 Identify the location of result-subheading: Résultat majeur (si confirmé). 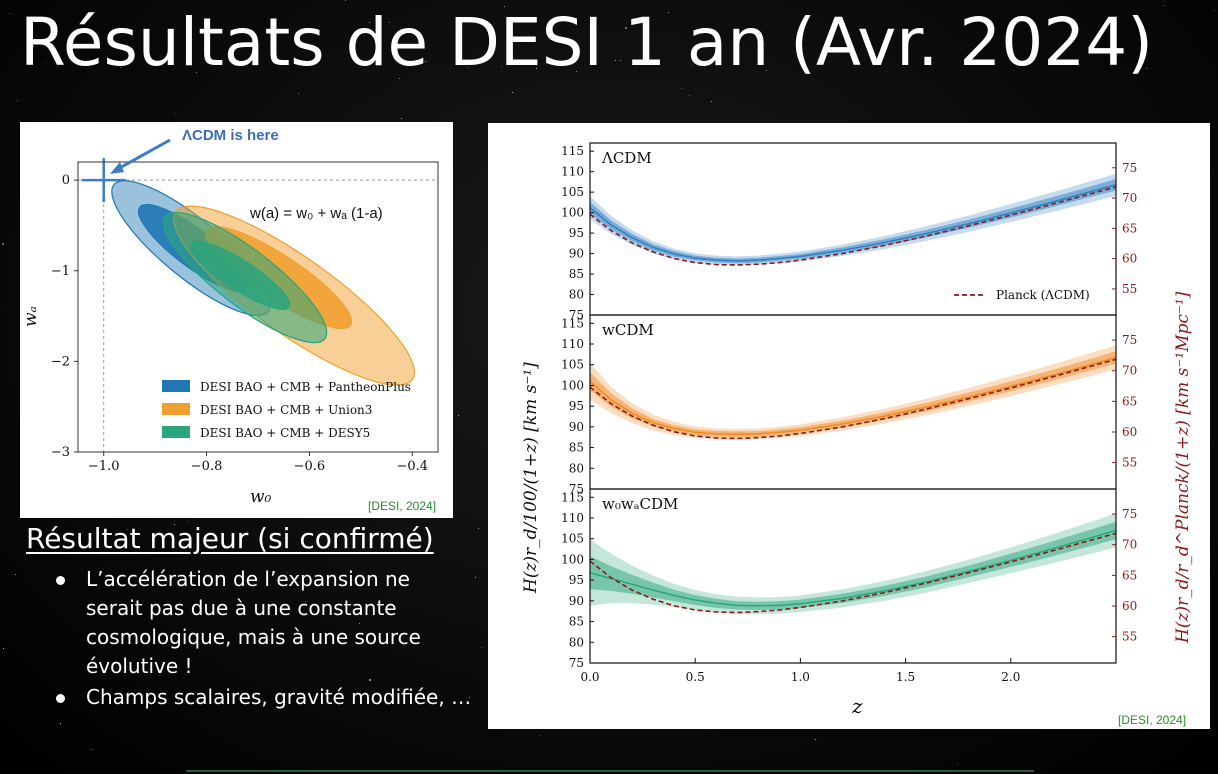
(230, 538).